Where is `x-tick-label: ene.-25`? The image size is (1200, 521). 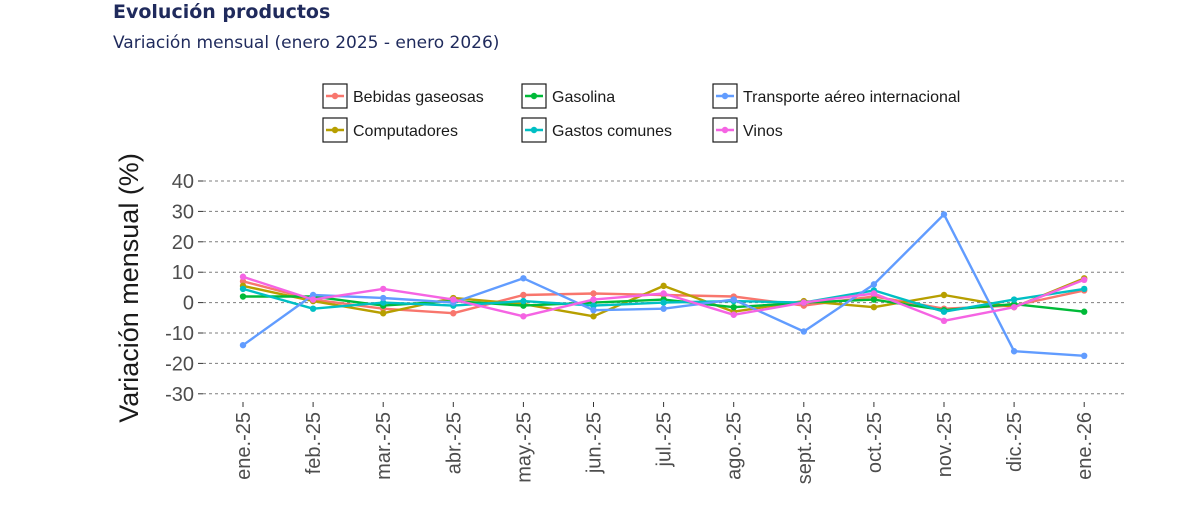 x-tick-label: ene.-25 is located at coordinates (244, 446).